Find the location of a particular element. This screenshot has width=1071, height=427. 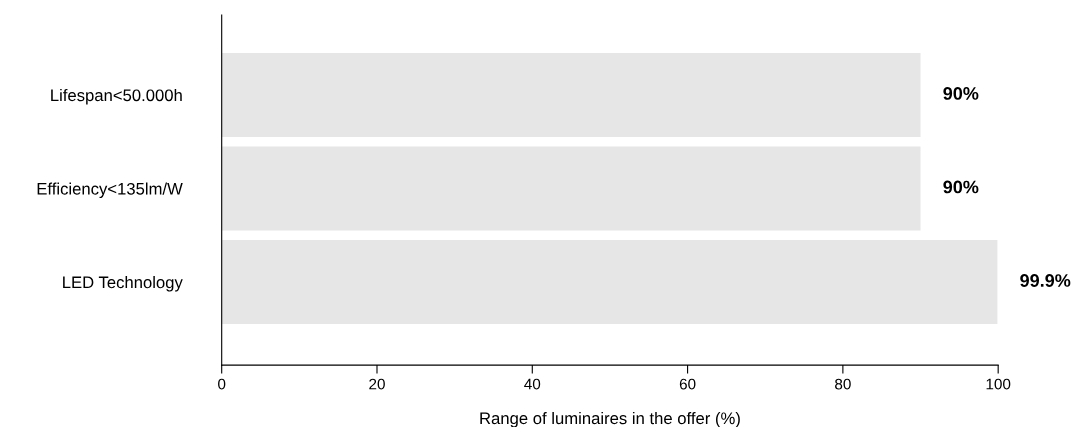

x-tick-label: 80 is located at coordinates (843, 384).